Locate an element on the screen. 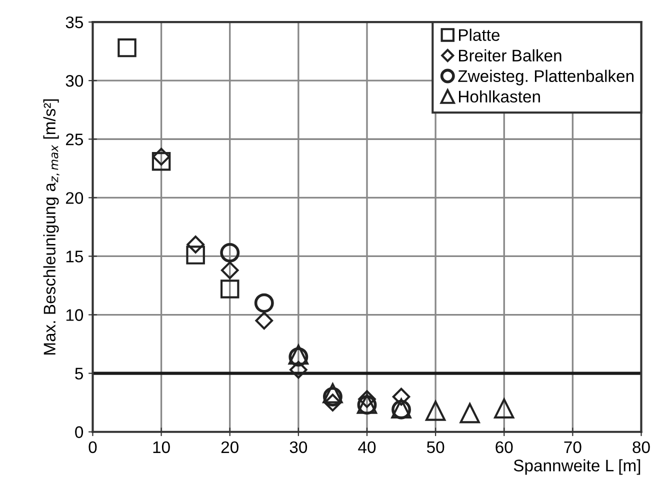 The width and height of the screenshot is (653, 501). legend-label: Zweisteg. Plattenbalken is located at coordinates (546, 78).